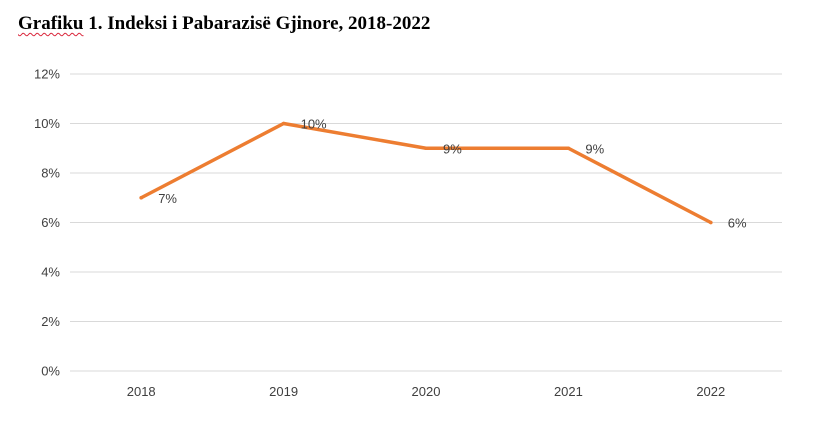  Describe the element at coordinates (50, 222) in the screenshot. I see `y-tick-label: 6%` at that location.